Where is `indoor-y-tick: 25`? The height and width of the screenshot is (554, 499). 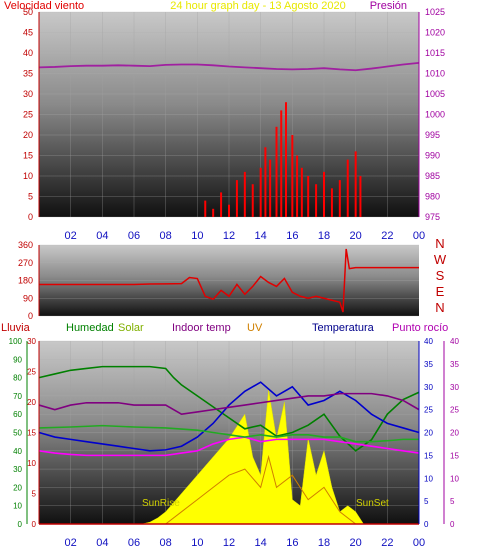 indoor-y-tick: 25 is located at coordinates (454, 410).